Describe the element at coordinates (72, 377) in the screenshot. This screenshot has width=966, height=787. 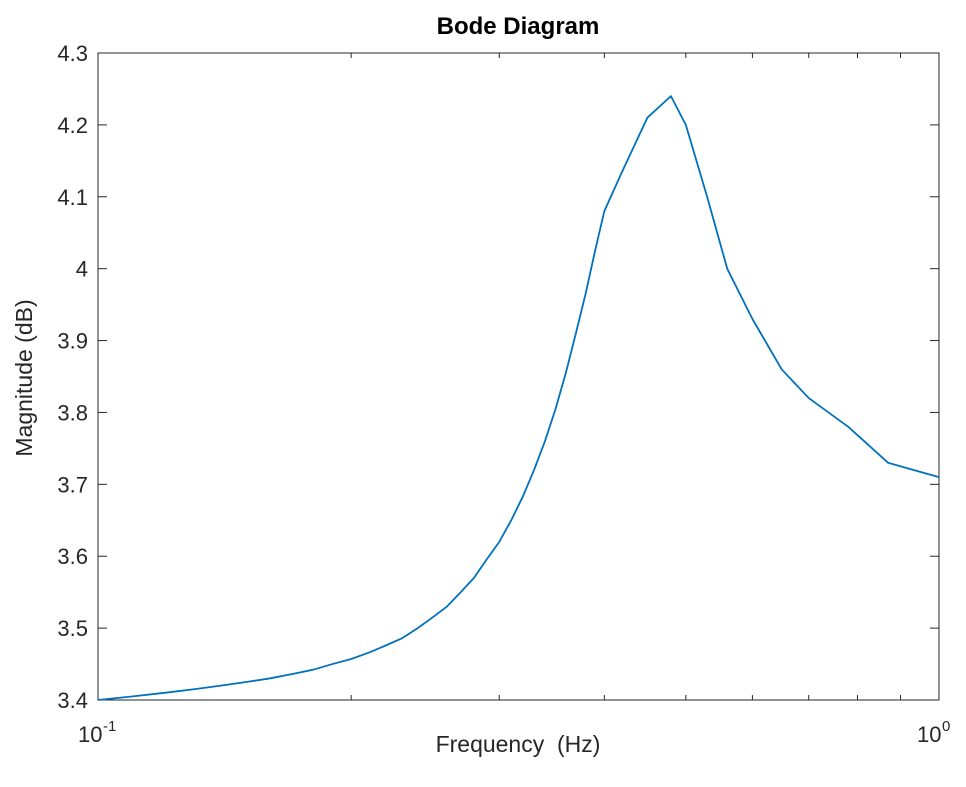
I see `y-tick-labels: 3.4 3.5 3.6 3.7 3.8 3.9 4 4.1 4.2 4.3` at that location.